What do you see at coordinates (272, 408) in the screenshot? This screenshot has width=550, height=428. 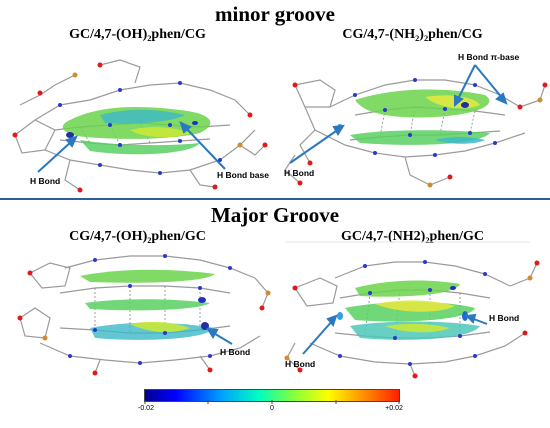 I see `color-scale-zero-label: 0` at bounding box center [272, 408].